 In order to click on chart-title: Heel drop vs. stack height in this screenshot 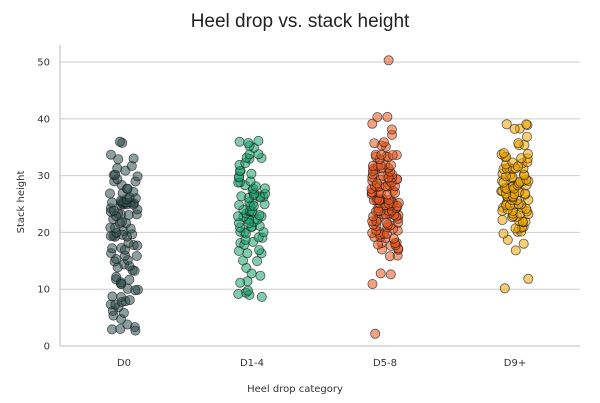, I will do `click(300, 21)`.